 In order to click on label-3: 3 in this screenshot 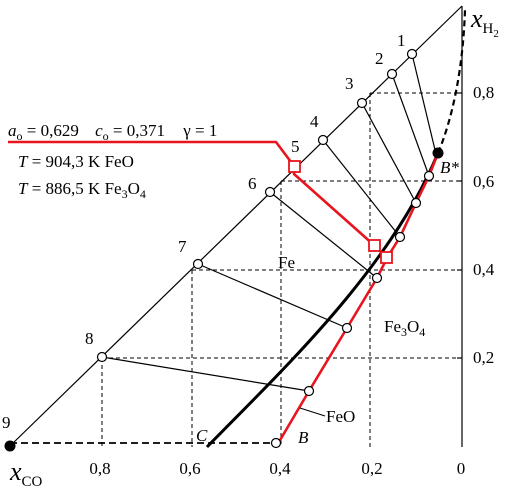, I will do `click(349, 83)`.